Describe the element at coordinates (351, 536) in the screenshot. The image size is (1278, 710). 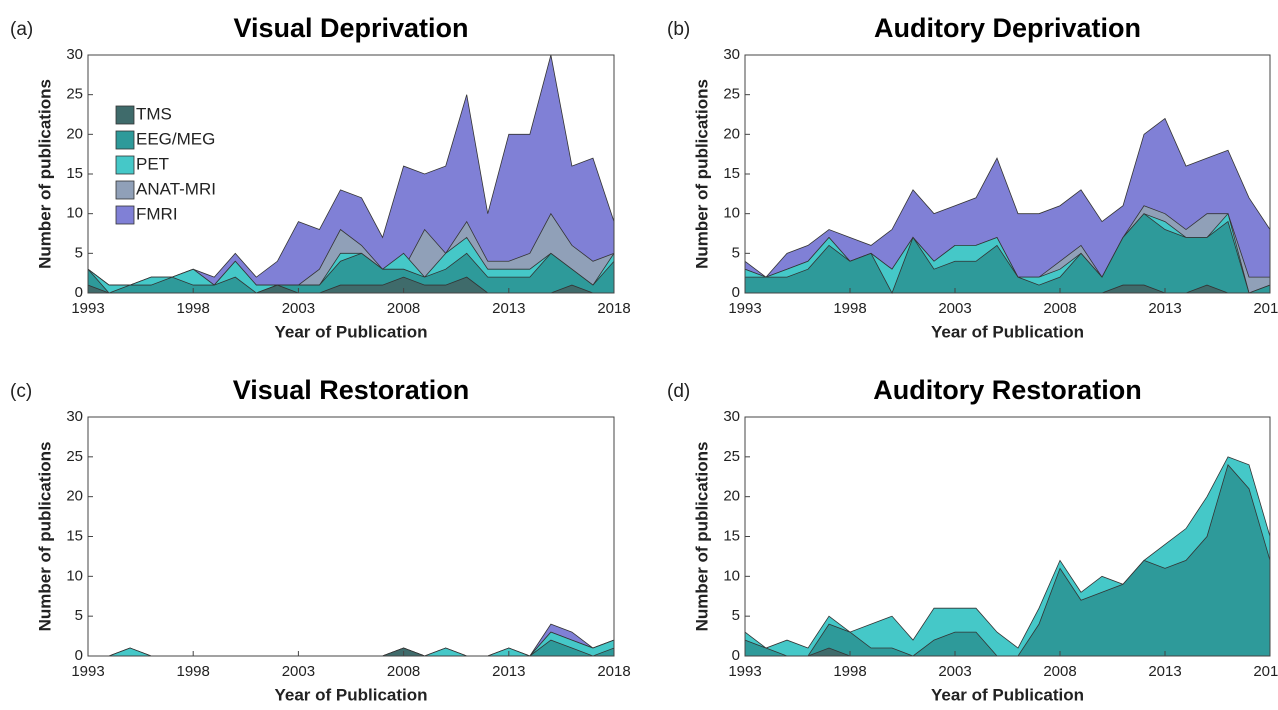
I see `plot-frame` at that location.